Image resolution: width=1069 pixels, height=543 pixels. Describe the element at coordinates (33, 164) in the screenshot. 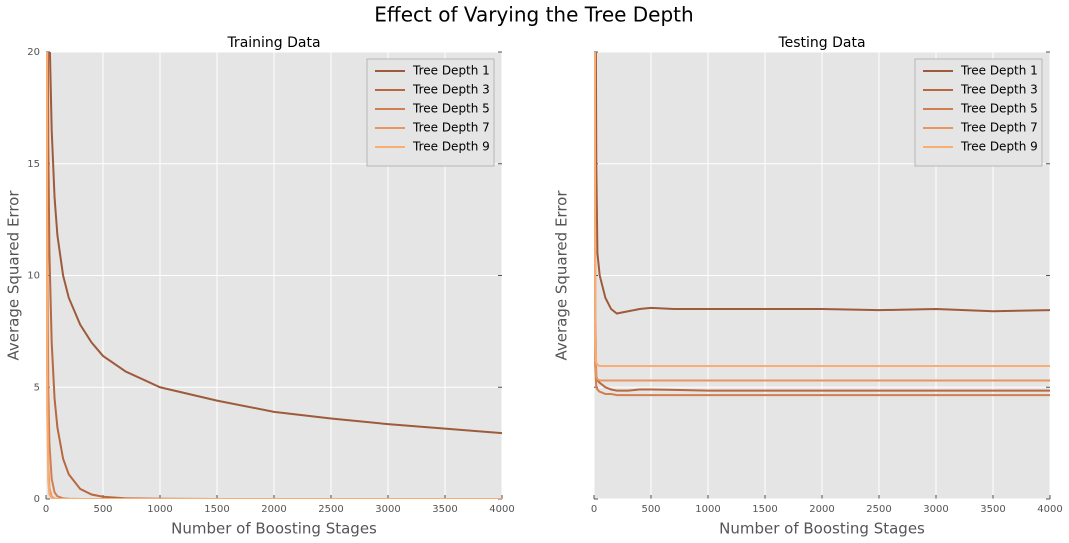

I see `y-tick-label: 15` at that location.